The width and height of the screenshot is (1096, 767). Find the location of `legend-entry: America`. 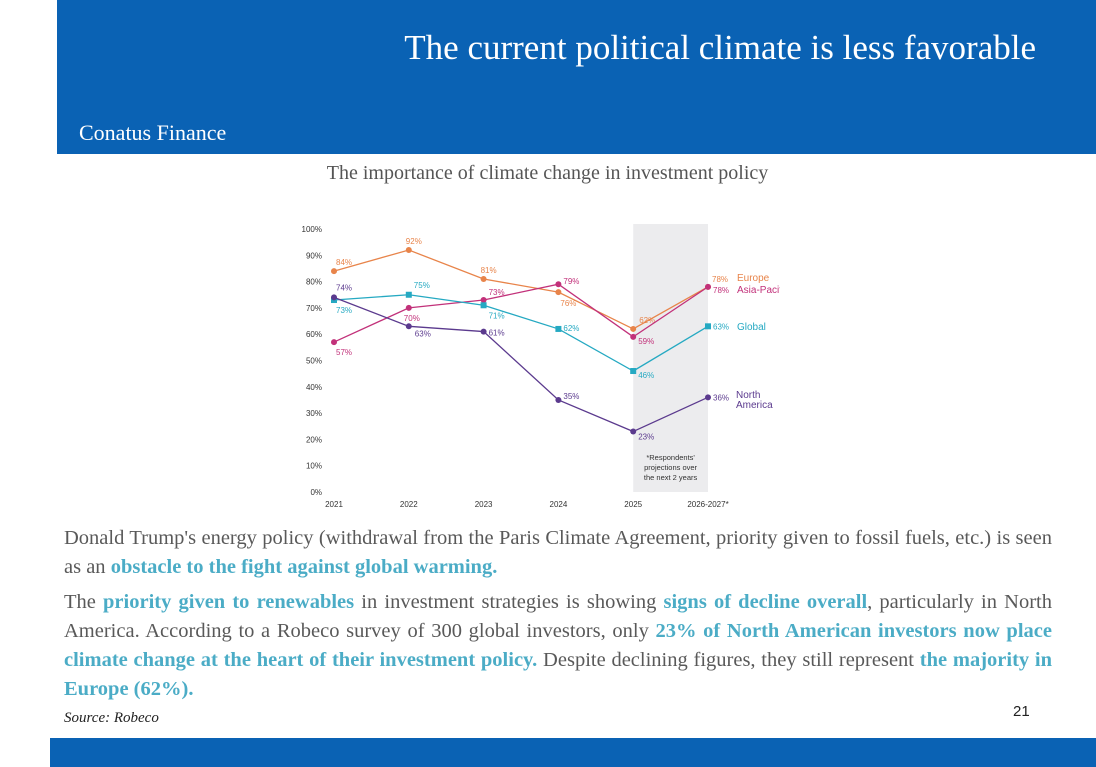

legend-entry: America is located at coordinates (754, 405).